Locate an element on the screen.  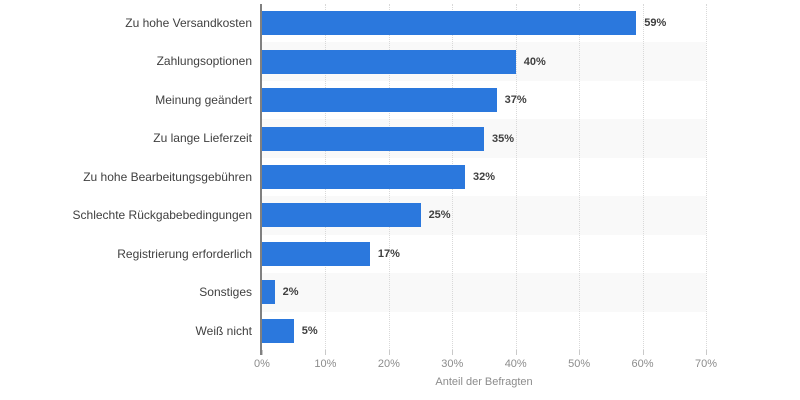
x-tick-label: 50% is located at coordinates (579, 364).